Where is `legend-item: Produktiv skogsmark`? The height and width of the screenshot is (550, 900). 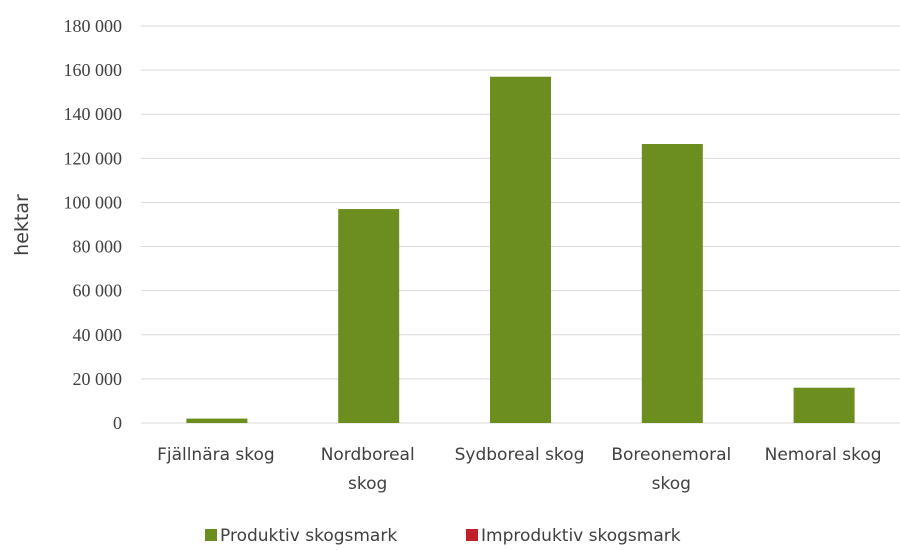 legend-item: Produktiv skogsmark is located at coordinates (301, 536).